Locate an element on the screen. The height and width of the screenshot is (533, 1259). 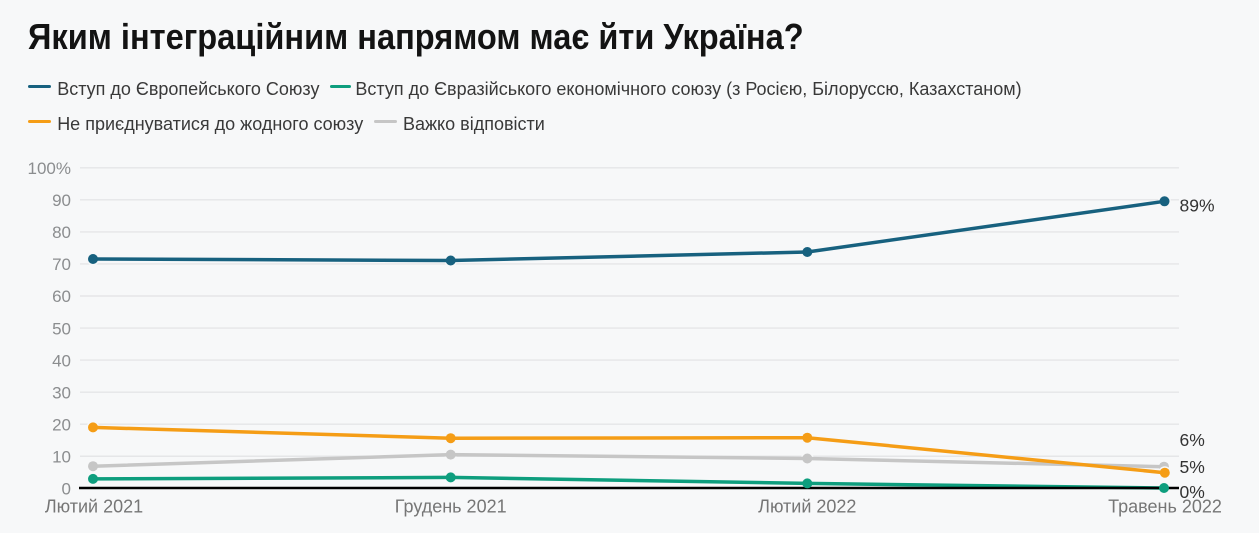
svg-text: 60 is located at coordinates (61, 296).